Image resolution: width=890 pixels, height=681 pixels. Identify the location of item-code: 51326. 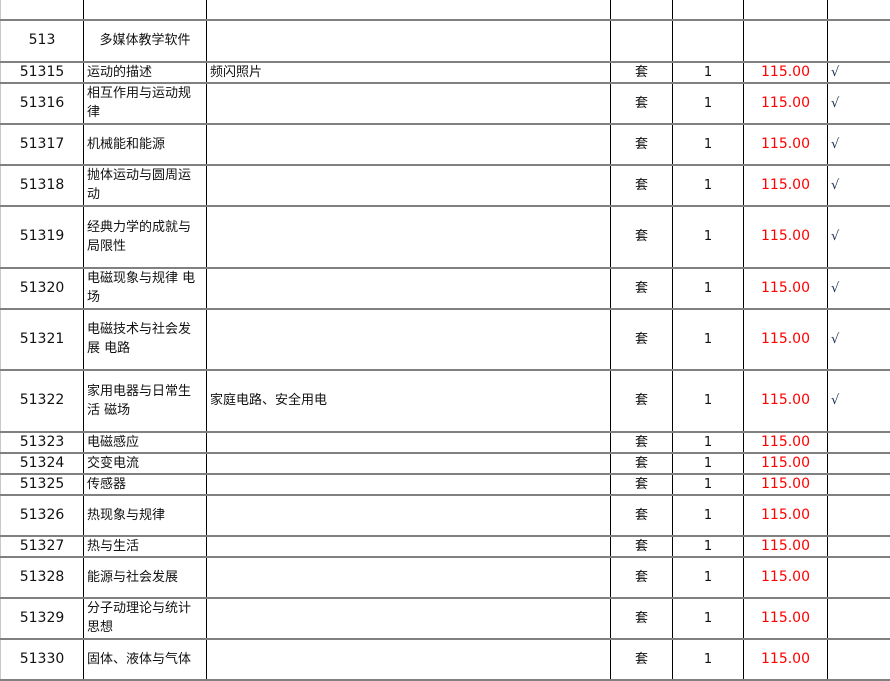
(42, 515).